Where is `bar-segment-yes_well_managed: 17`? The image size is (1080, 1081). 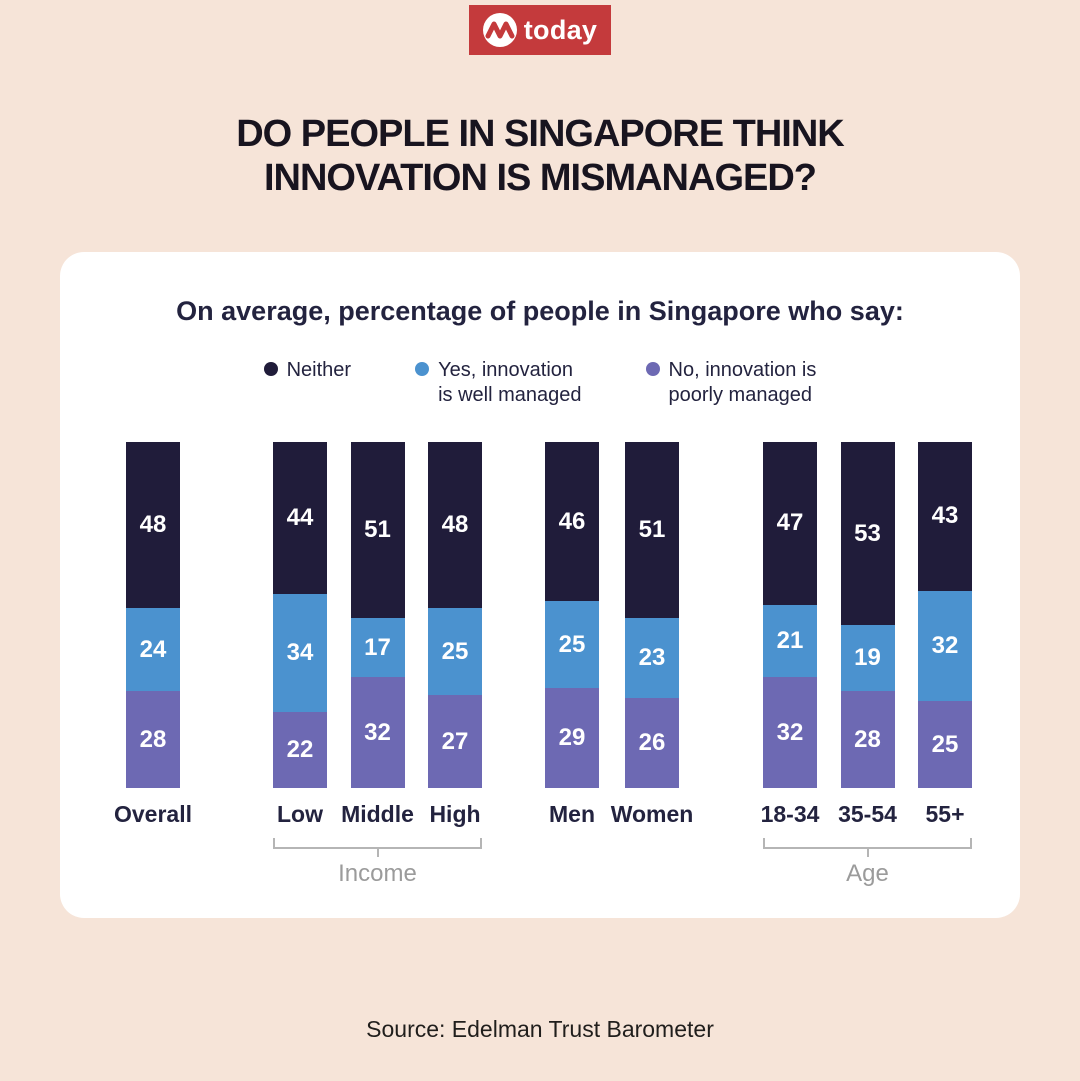
bar-segment-yes_well_managed: 17 is located at coordinates (377, 647).